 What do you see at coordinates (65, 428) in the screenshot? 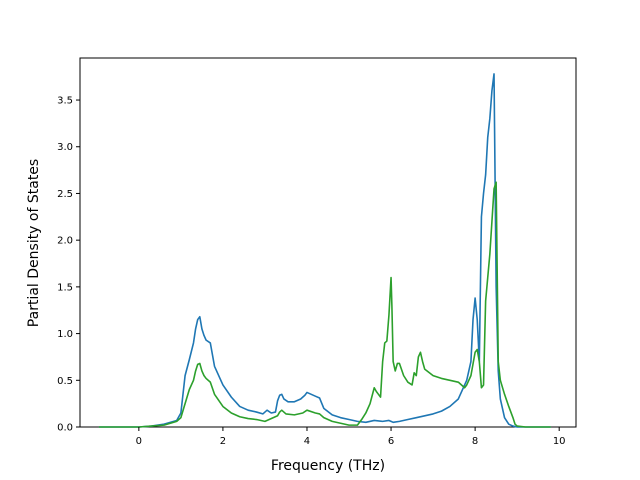
I see `y-tick-label: 0.0` at bounding box center [65, 428].